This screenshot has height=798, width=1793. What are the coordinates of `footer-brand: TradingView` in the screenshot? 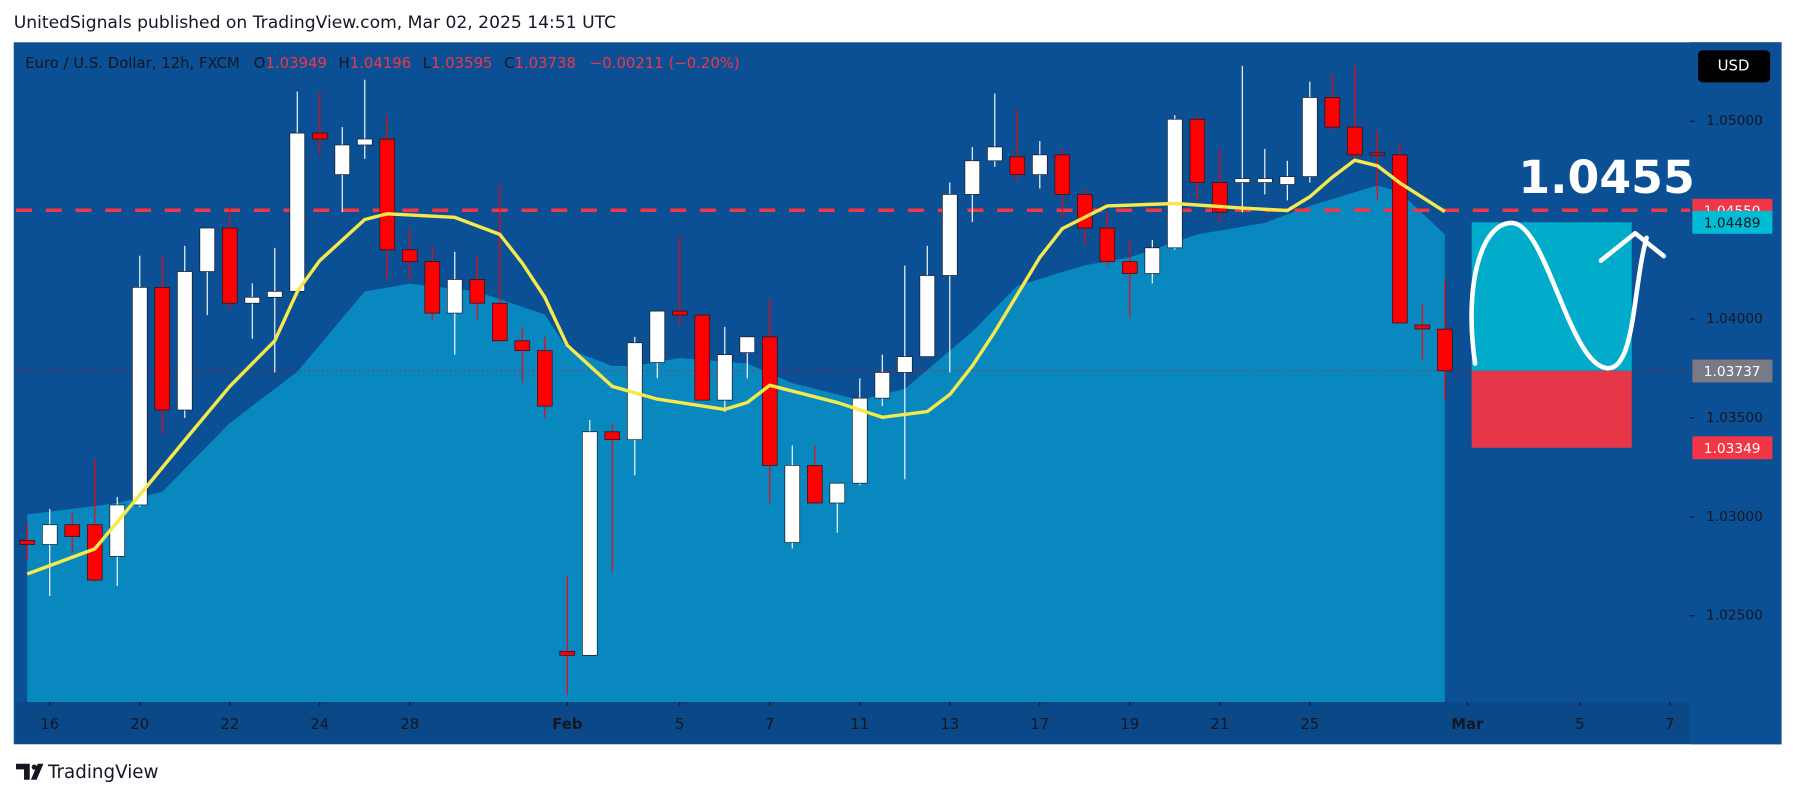 It's located at (103, 772).